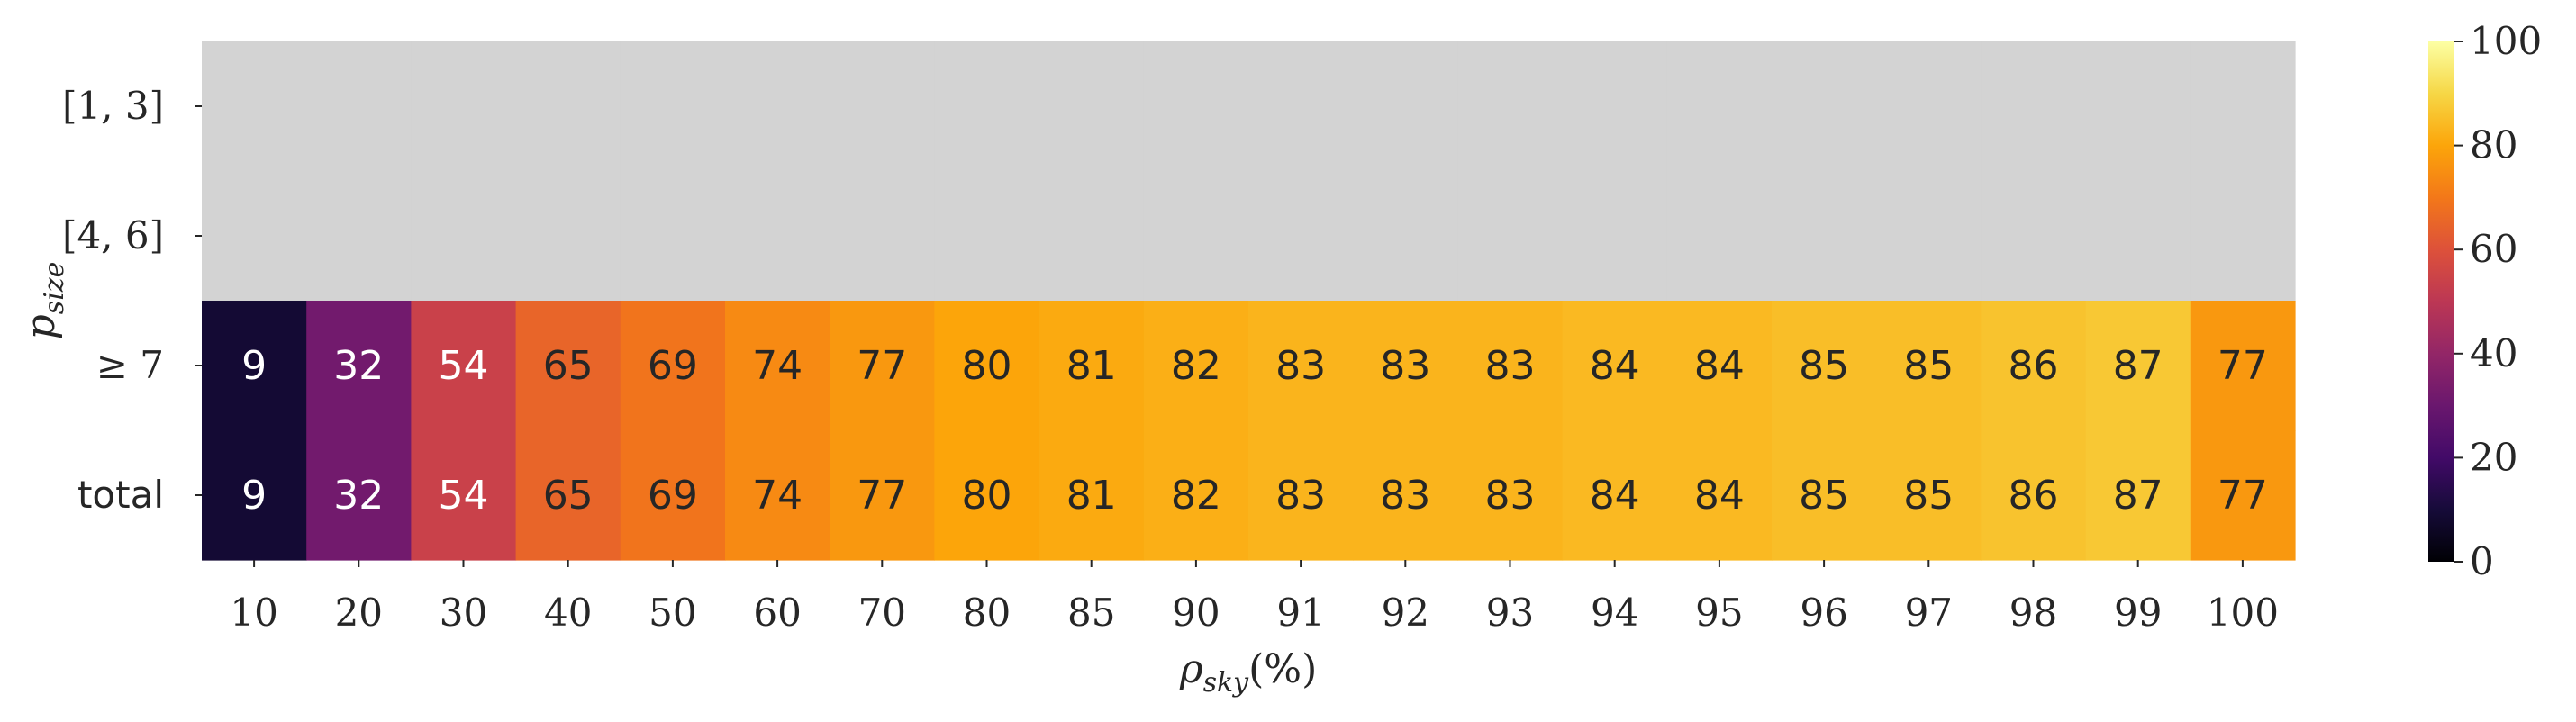  I want to click on y-tick-label: ≥ 7, so click(130, 365).